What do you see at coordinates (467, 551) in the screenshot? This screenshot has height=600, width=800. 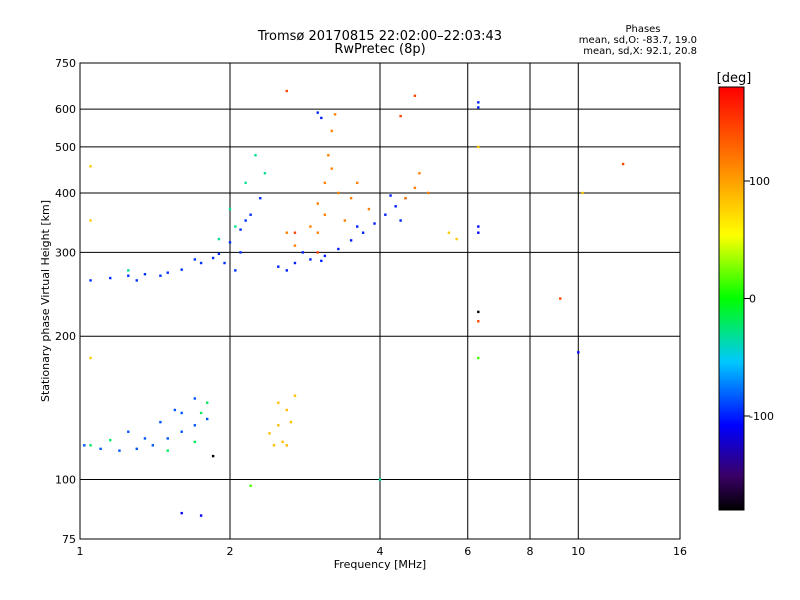 I see `x-tick-label: 6` at bounding box center [467, 551].